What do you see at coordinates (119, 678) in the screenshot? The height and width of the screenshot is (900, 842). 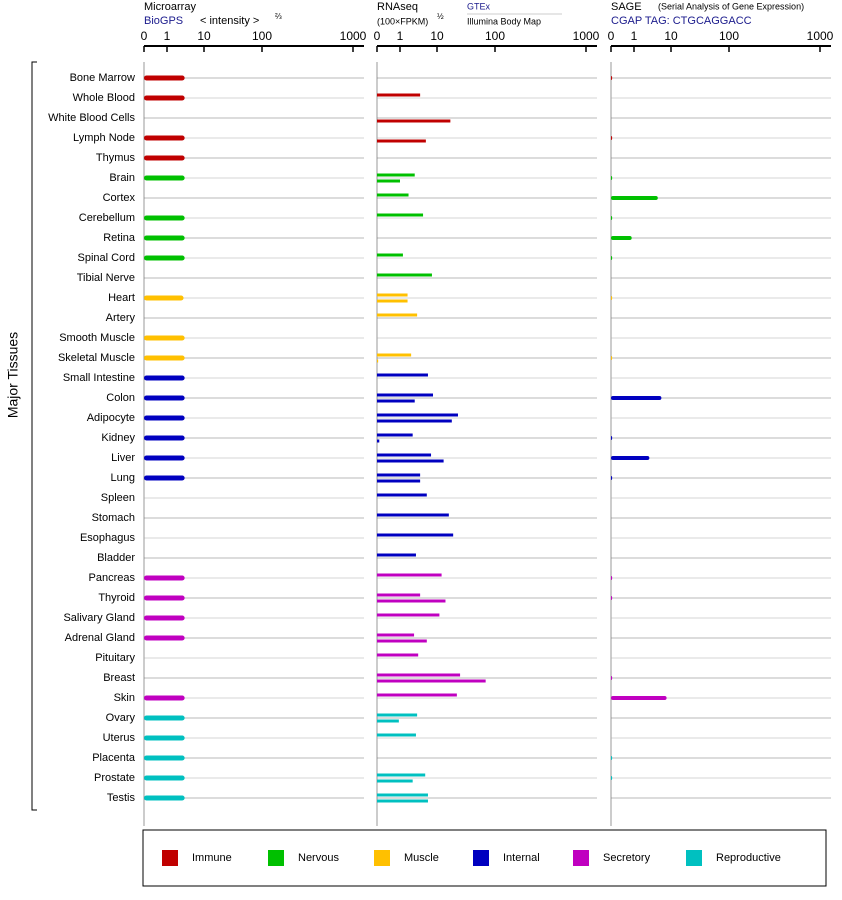 I see `tissue-label: Breast` at bounding box center [119, 678].